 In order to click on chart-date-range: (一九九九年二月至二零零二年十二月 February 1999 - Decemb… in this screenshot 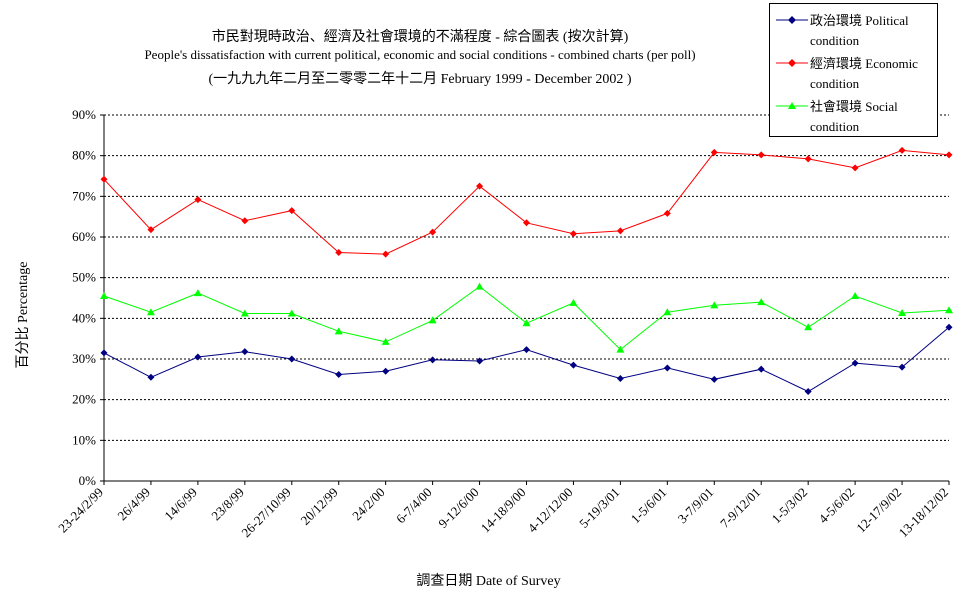, I will do `click(420, 79)`.